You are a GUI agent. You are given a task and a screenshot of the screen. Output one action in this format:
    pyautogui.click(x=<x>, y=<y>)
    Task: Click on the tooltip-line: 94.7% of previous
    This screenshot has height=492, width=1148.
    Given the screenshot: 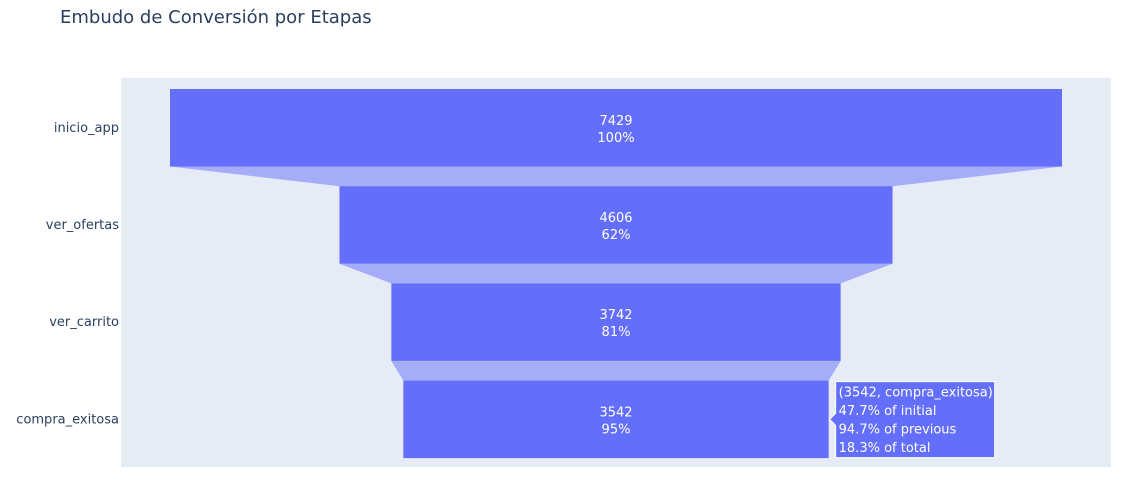 What is the action you would take?
    pyautogui.click(x=898, y=430)
    